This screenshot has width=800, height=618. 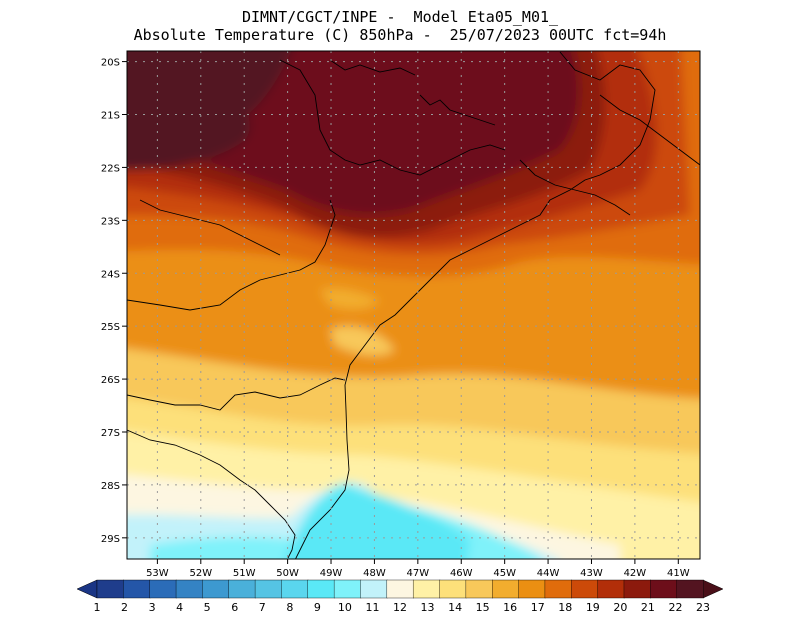 I want to click on colorbar-label: 23, so click(x=703, y=607).